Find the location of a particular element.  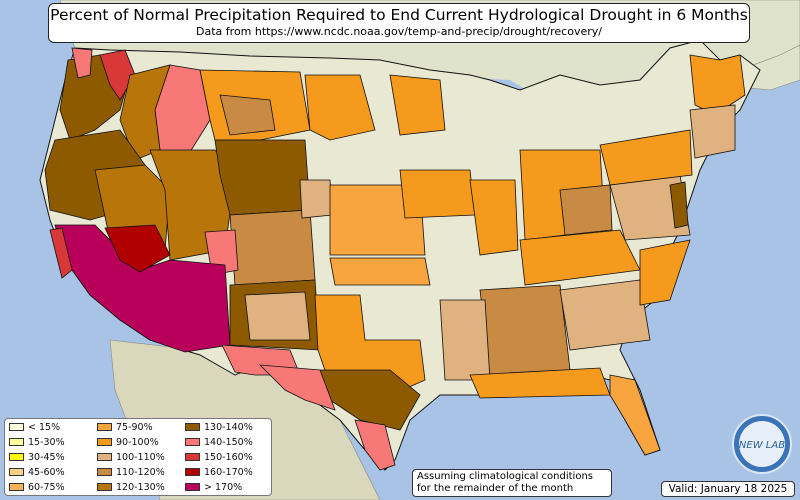

legend-label: 160-170% is located at coordinates (228, 472).